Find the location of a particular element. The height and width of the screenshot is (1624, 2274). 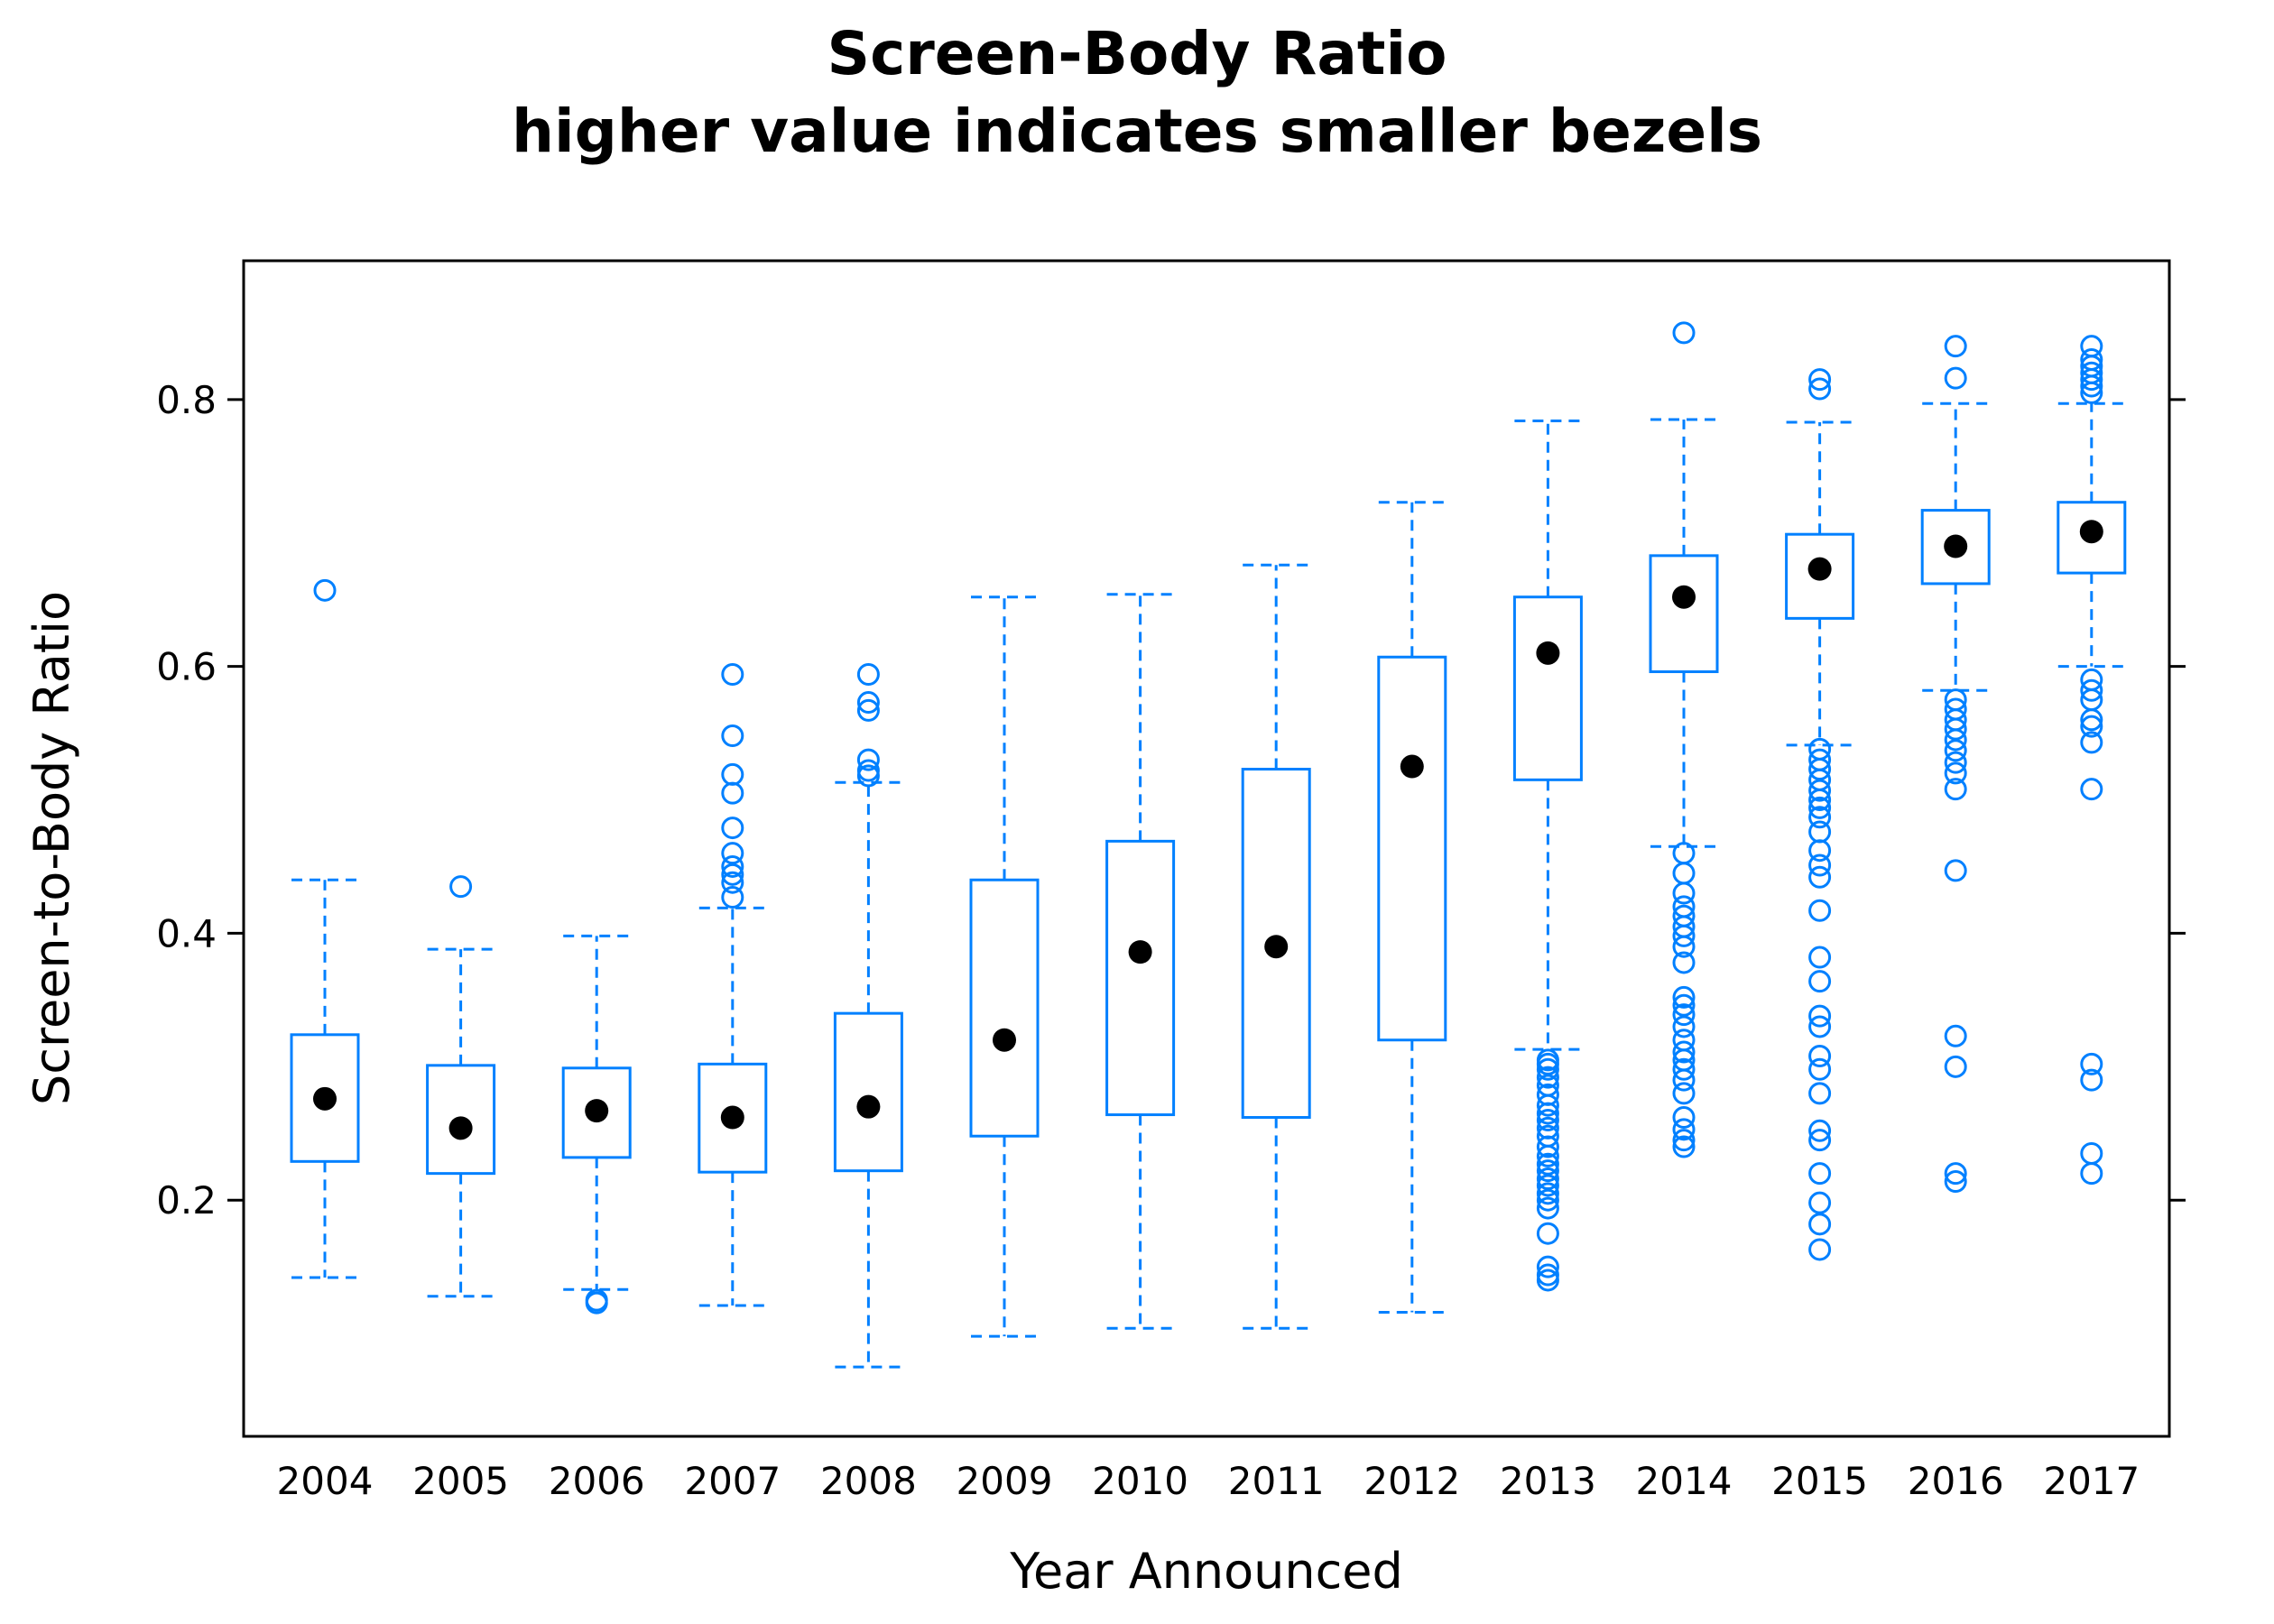

x-tick-label: 2016 is located at coordinates (1956, 1481).